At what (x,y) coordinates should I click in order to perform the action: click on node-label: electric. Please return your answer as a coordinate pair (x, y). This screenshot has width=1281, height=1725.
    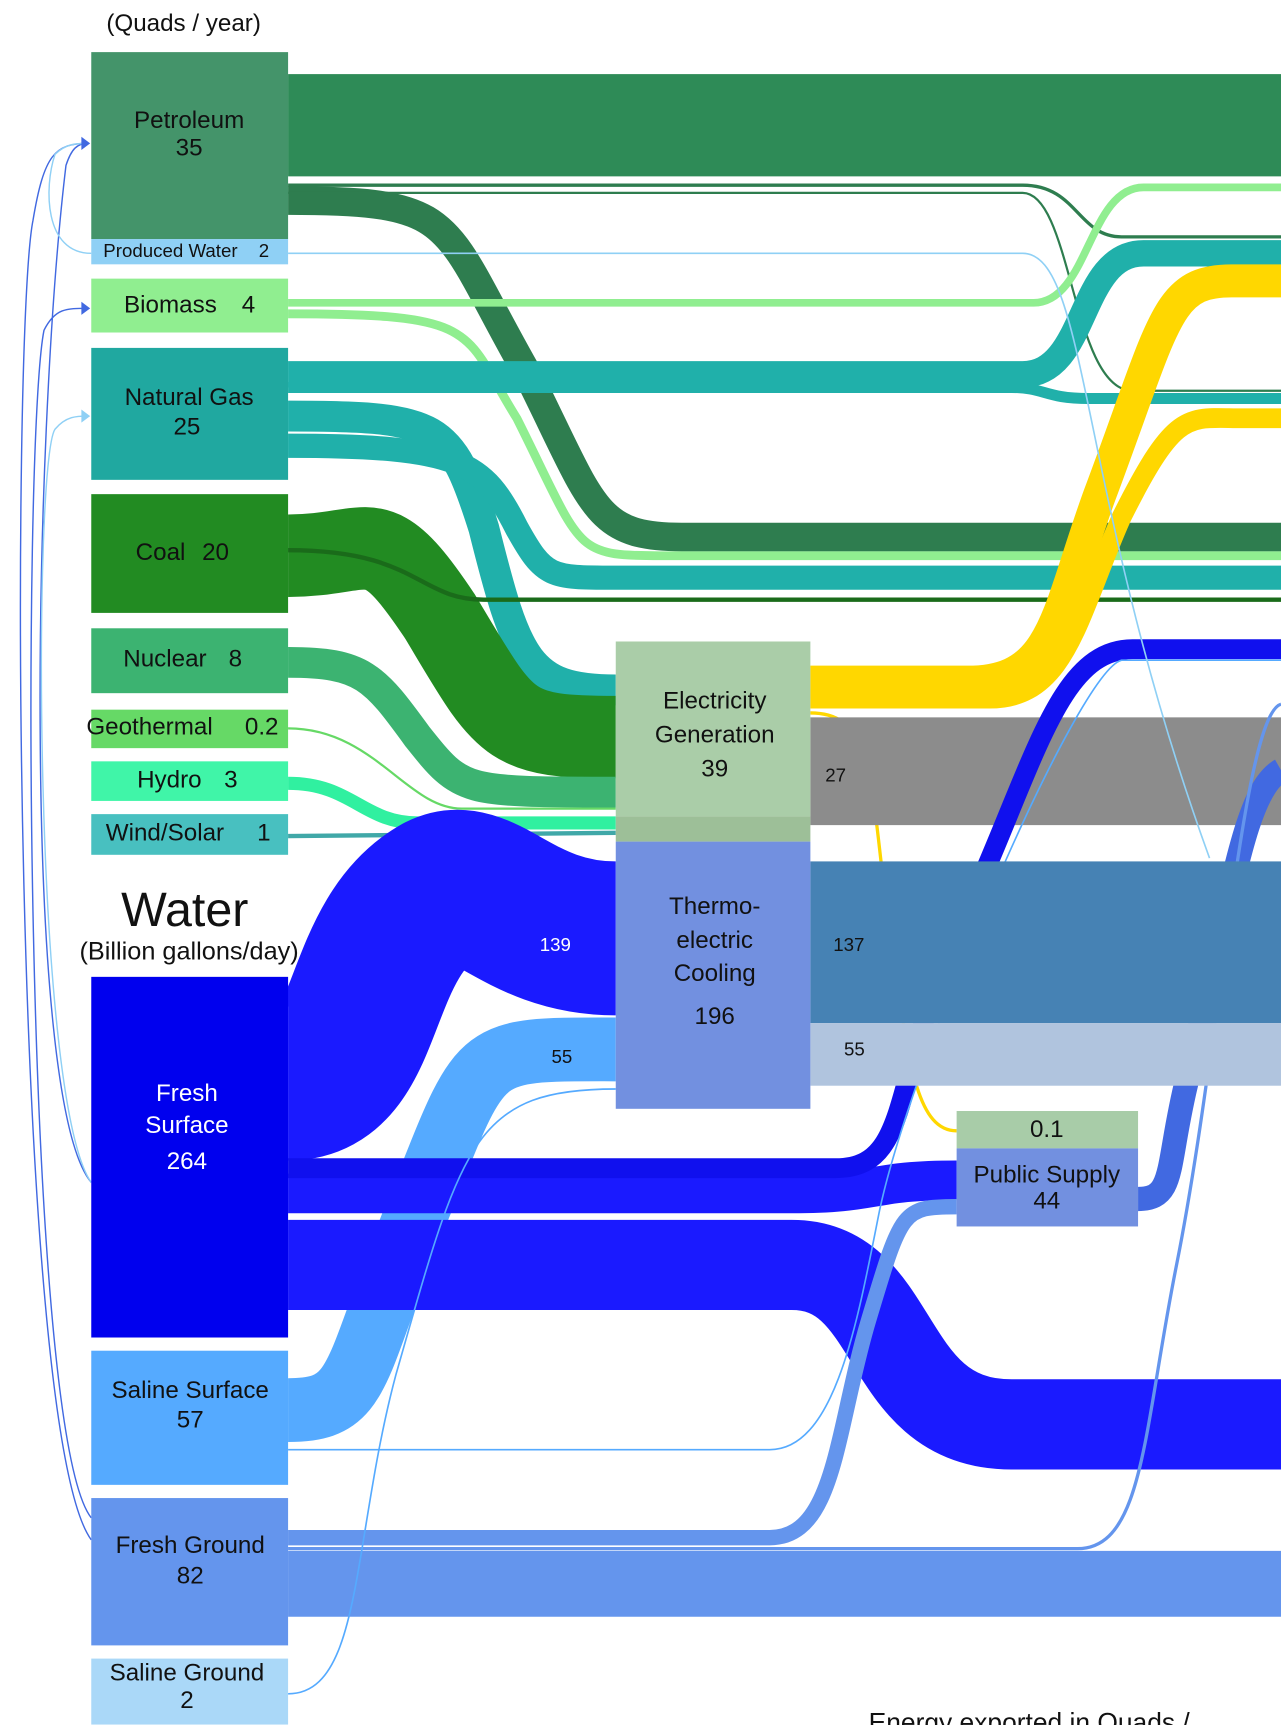
    Looking at the image, I should click on (714, 940).